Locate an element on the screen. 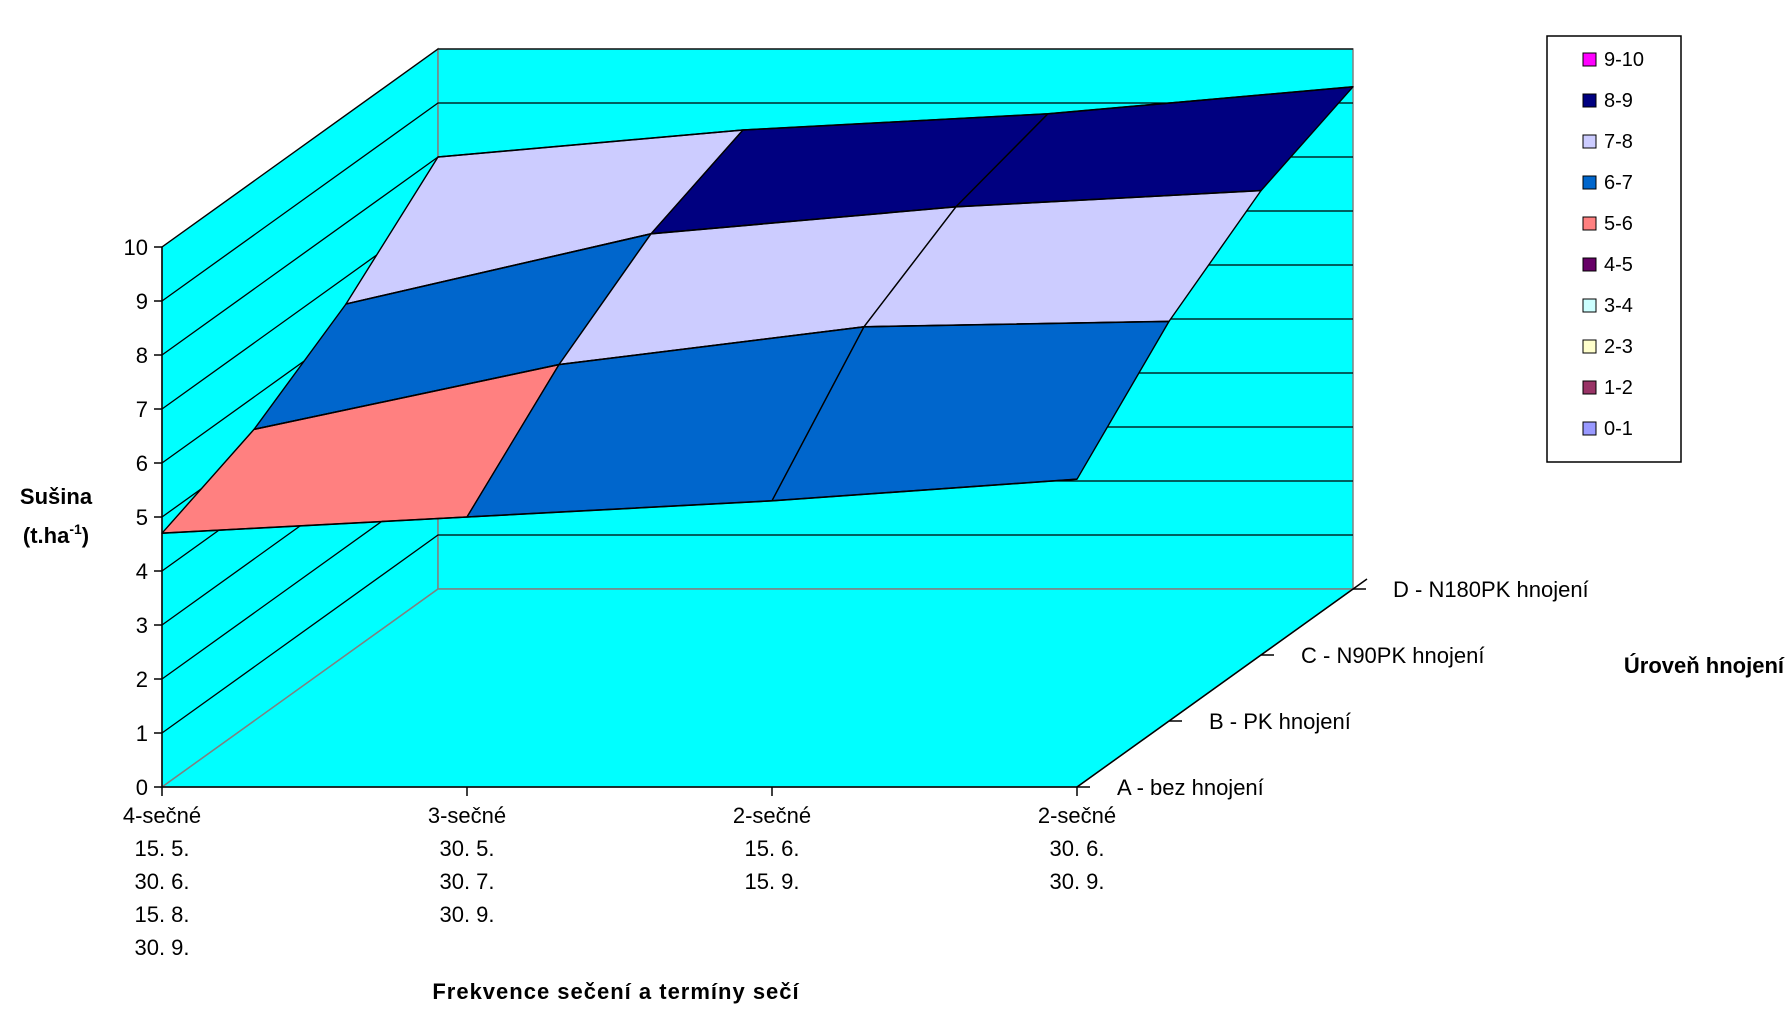 The height and width of the screenshot is (1011, 1791). x-tick-label: 15. 6. is located at coordinates (771, 848).